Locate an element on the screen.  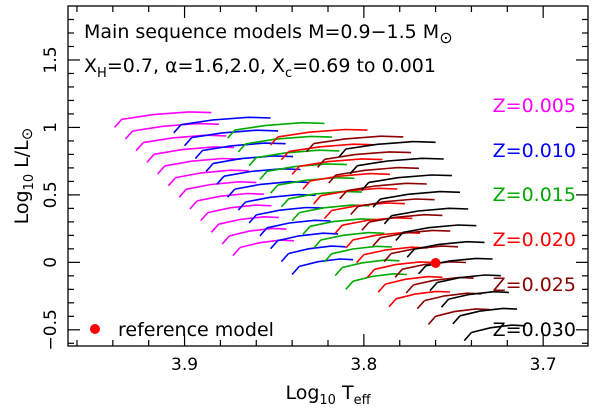
x-tick-label: 3.8 is located at coordinates (363, 365).